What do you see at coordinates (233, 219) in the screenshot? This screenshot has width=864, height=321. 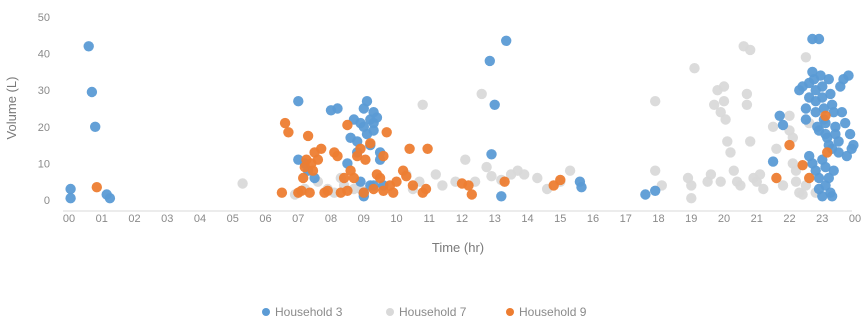 I see `x-tick-label: 05` at bounding box center [233, 219].